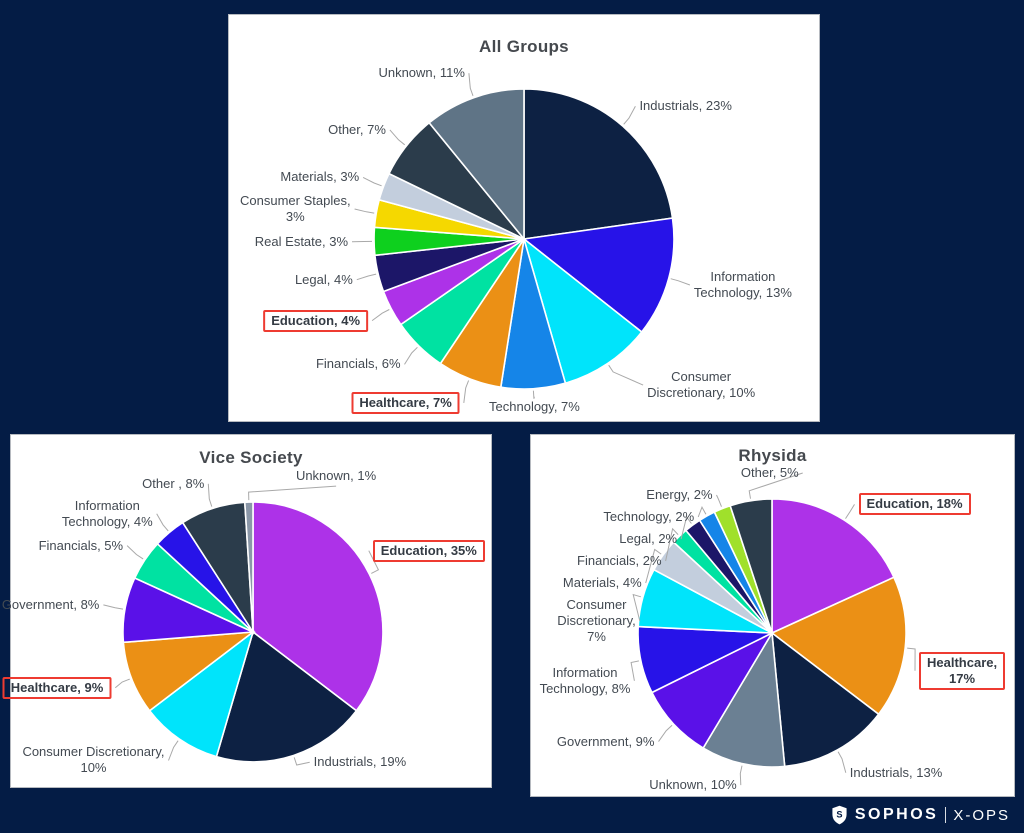 The height and width of the screenshot is (833, 1024). I want to click on slice-label-unknown: Unknown, 10%, so click(693, 785).